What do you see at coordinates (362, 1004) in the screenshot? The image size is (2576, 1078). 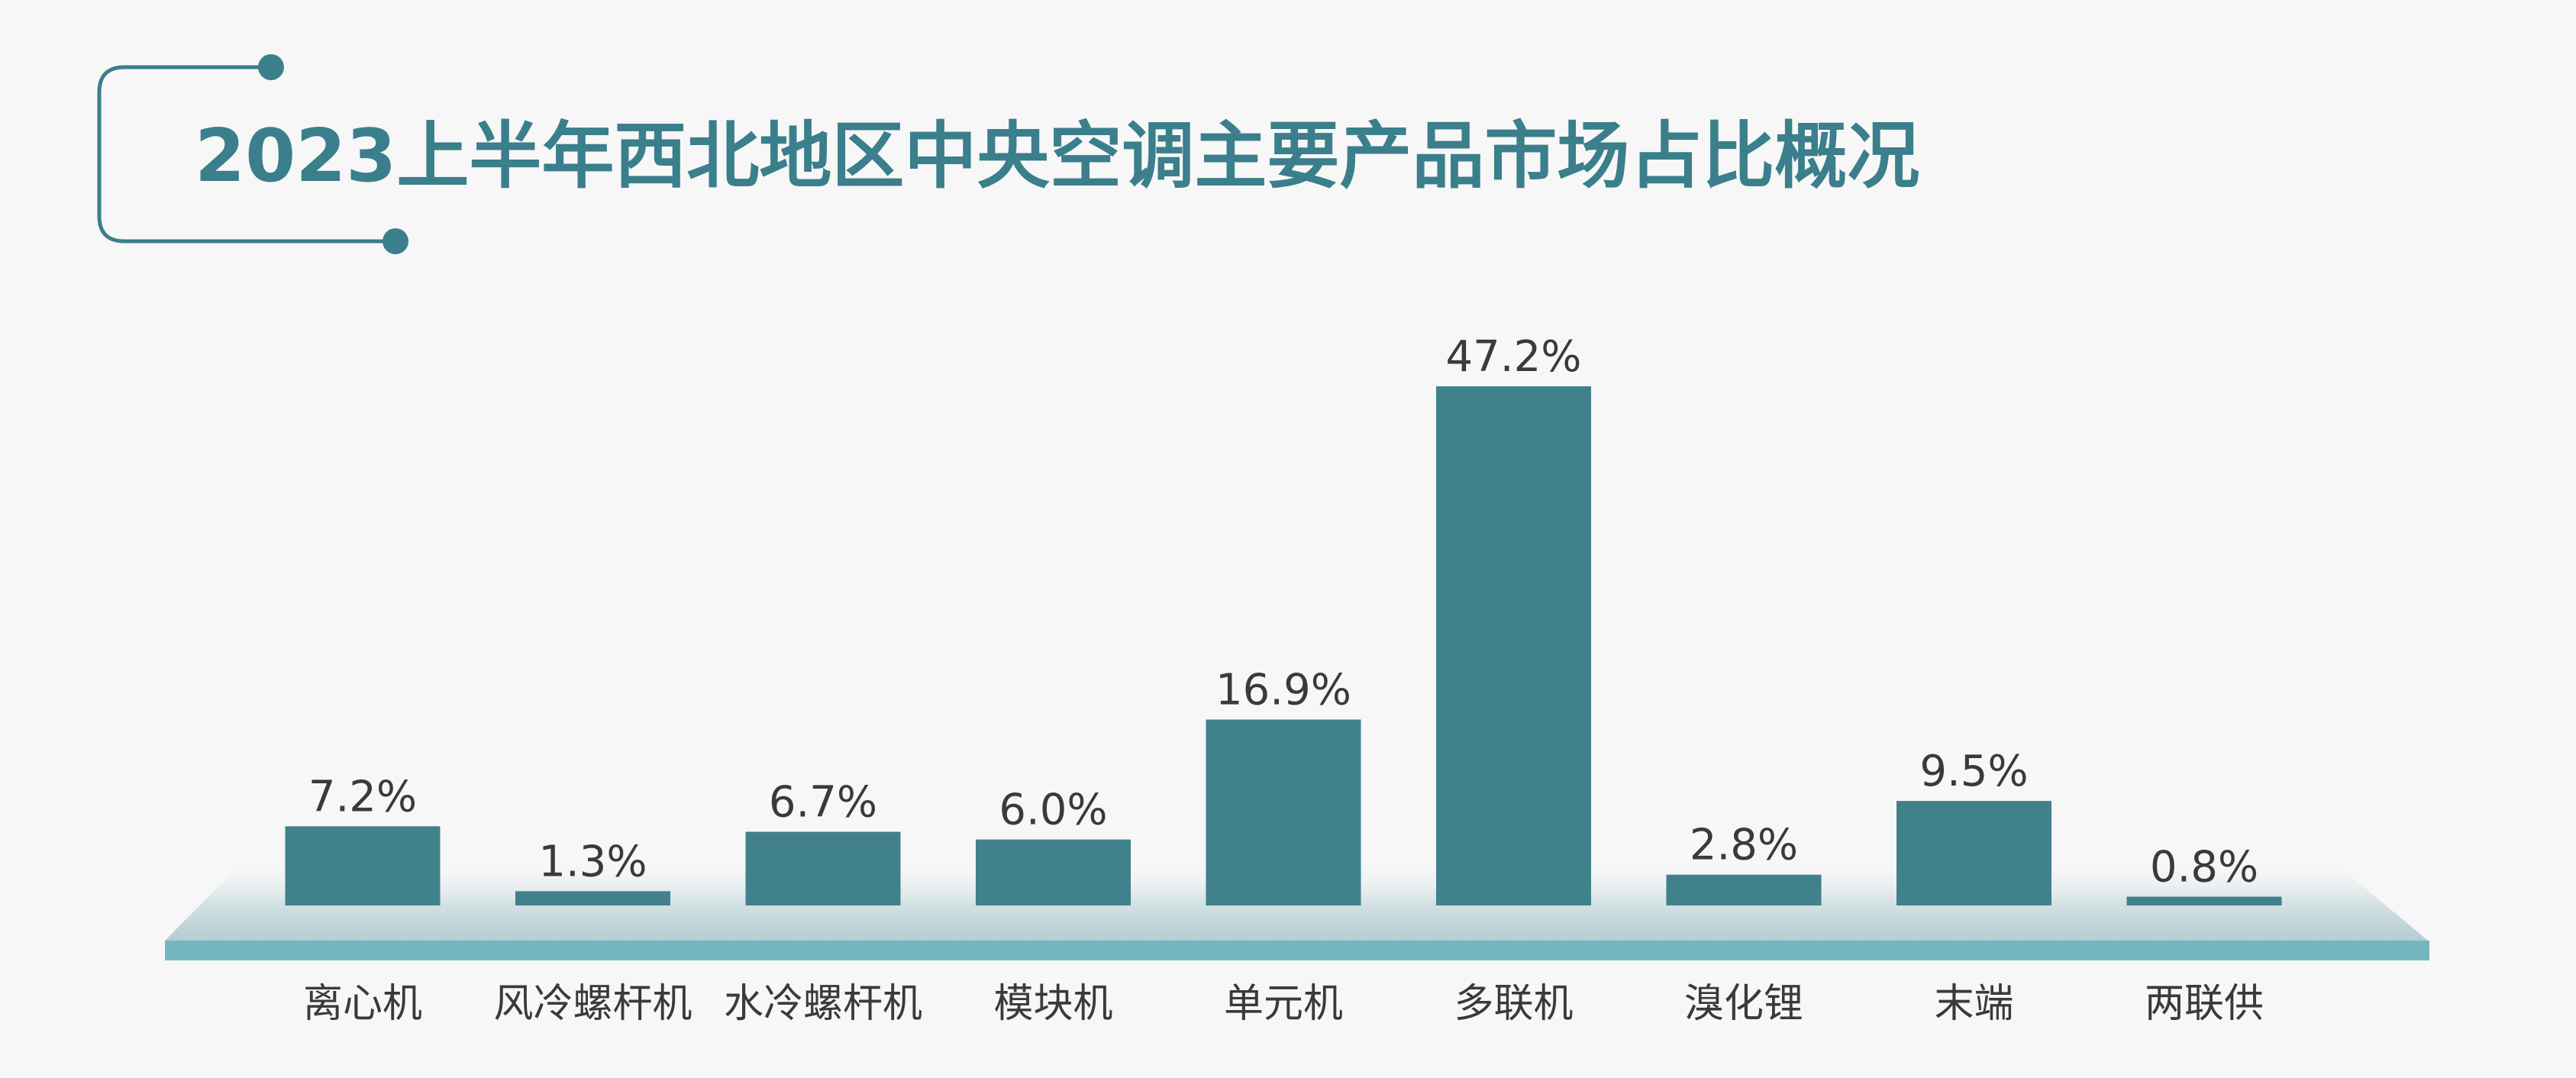 I see `category-label-1: 离心机` at bounding box center [362, 1004].